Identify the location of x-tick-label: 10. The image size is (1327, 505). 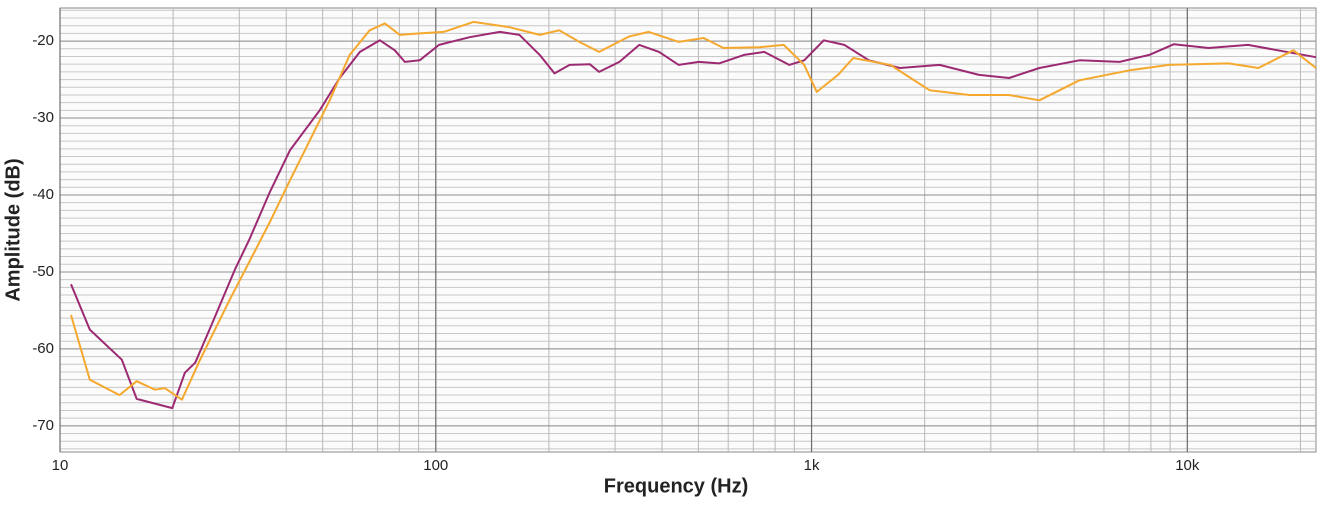
(60, 465).